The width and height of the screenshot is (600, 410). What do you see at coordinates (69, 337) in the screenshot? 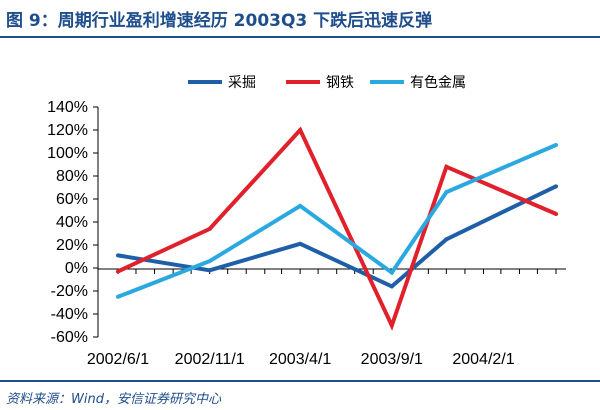
I see `y-tick-label: -60%` at bounding box center [69, 337].